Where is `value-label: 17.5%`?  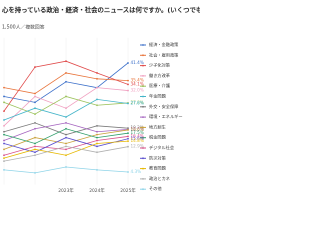 value-label: 17.5% is located at coordinates (137, 132).